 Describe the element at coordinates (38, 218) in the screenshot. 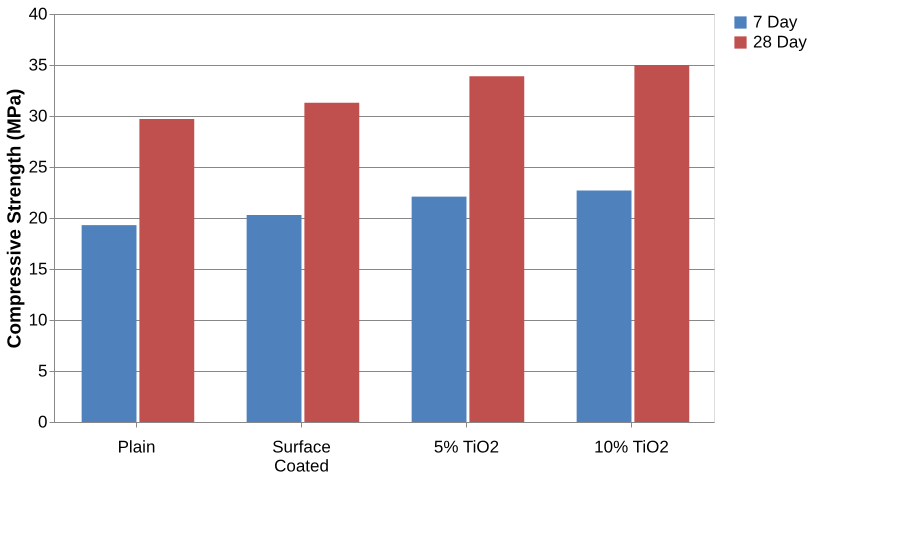

I see `y-tick-label: 20` at that location.